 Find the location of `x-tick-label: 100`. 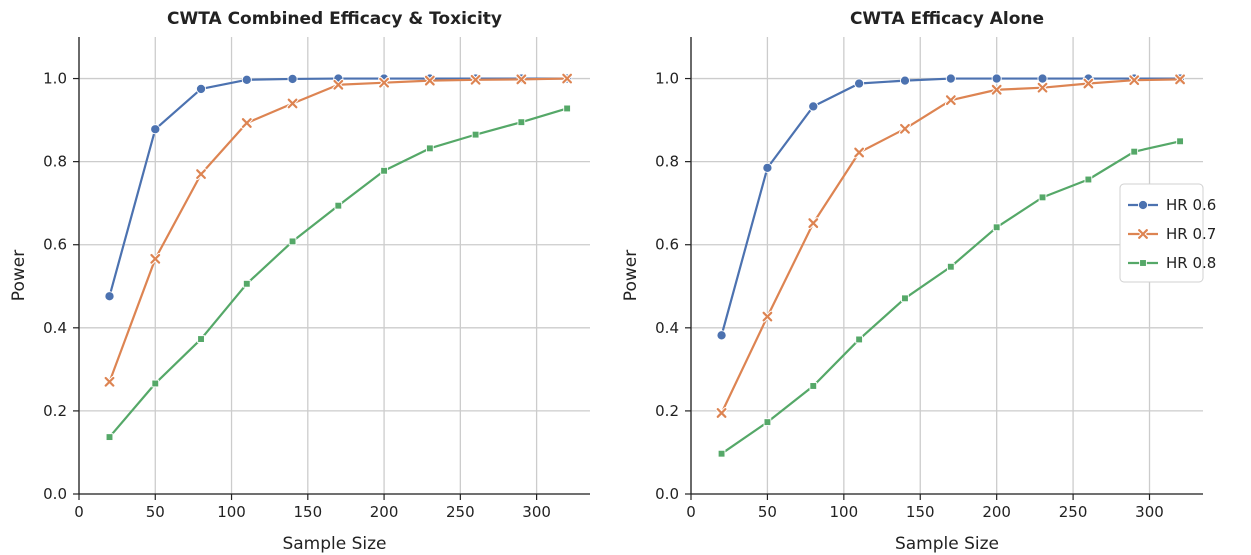

x-tick-label: 100 is located at coordinates (844, 512).